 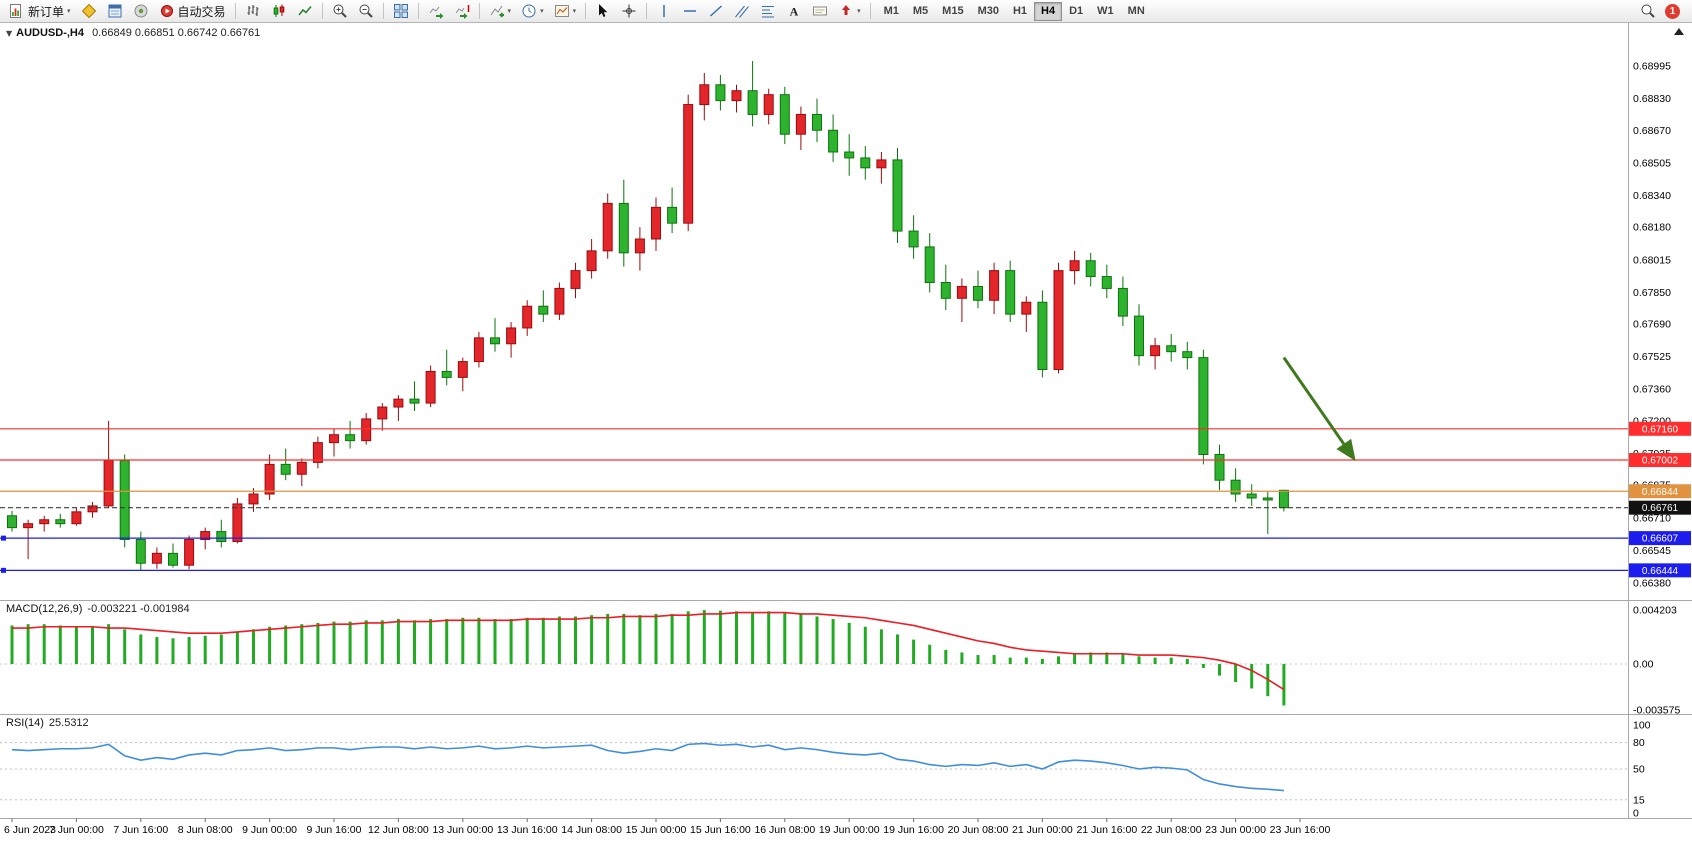 I want to click on auto-scroll-button, so click(x=436, y=11).